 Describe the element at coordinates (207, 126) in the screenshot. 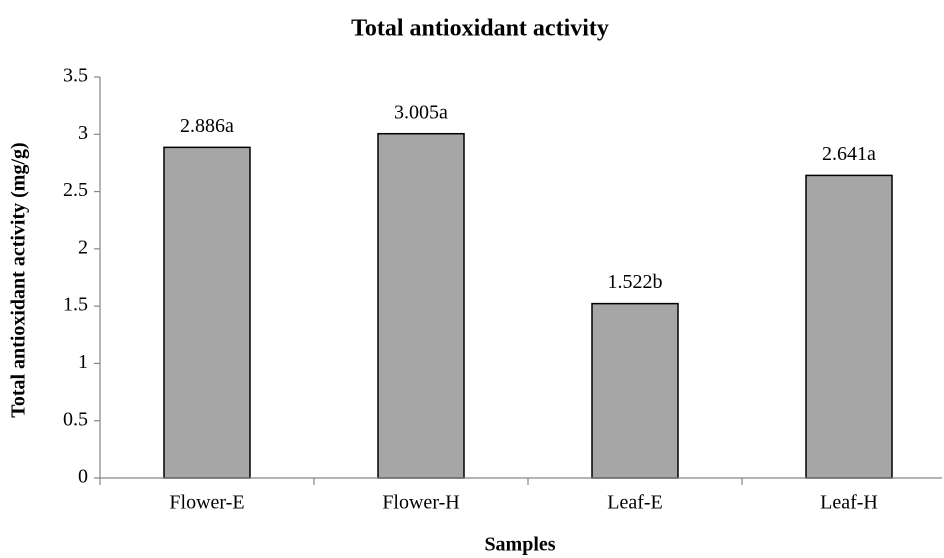

I see `data-label: 2.886a` at that location.